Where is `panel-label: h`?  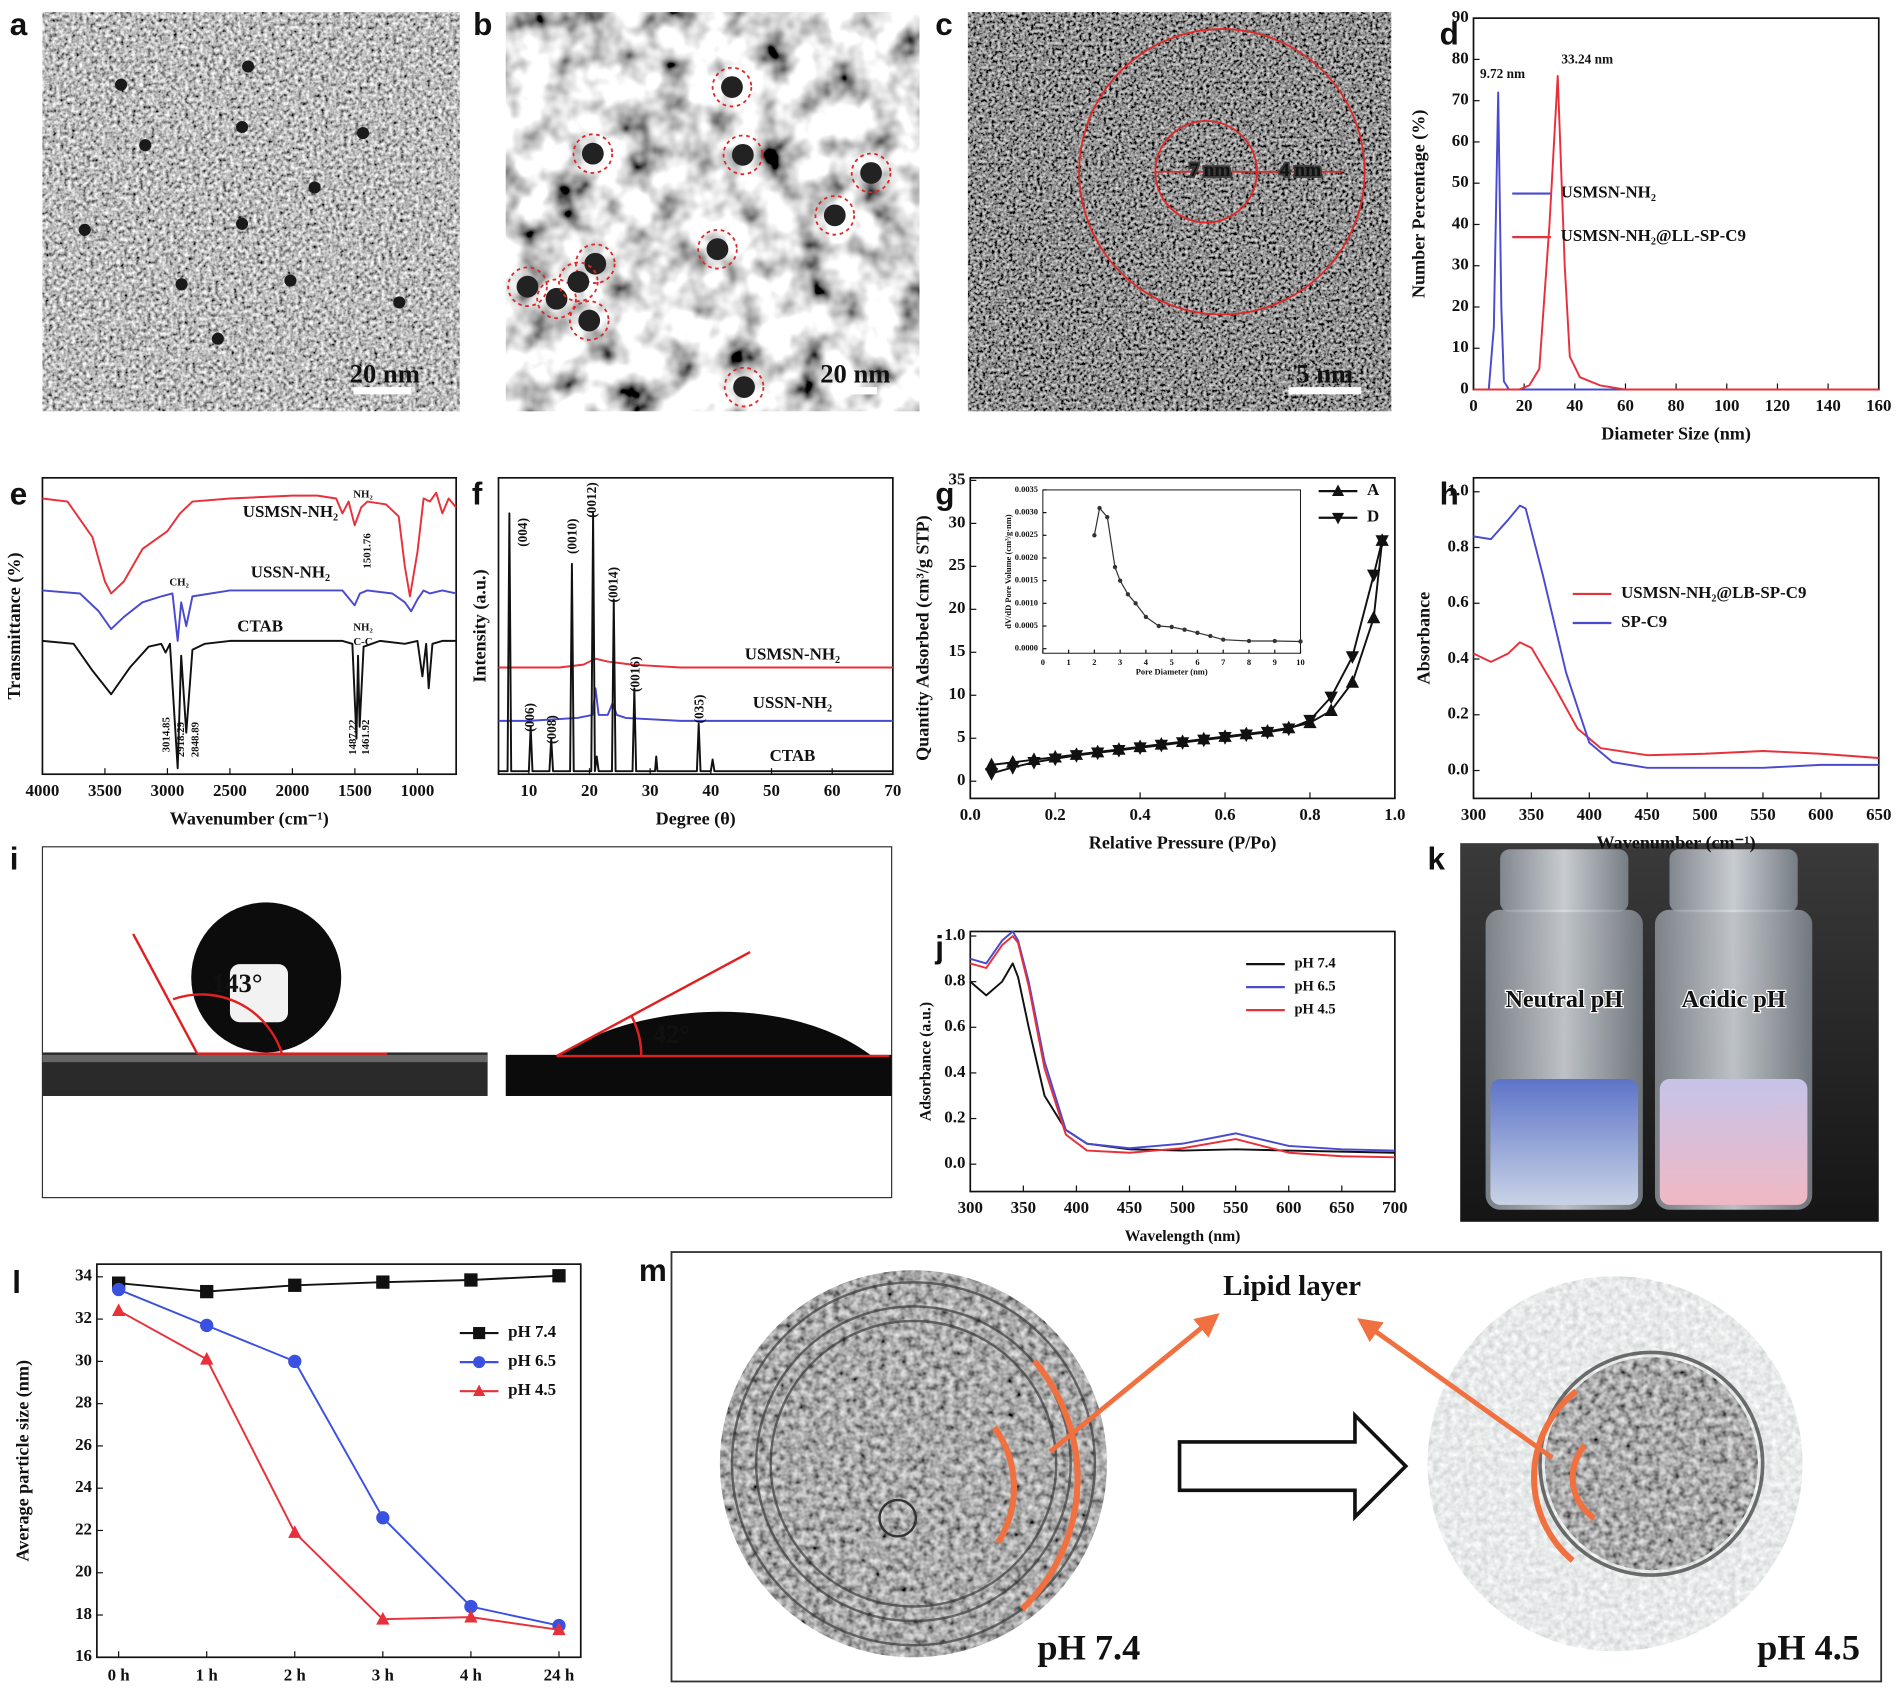
panel-label: h is located at coordinates (1449, 493).